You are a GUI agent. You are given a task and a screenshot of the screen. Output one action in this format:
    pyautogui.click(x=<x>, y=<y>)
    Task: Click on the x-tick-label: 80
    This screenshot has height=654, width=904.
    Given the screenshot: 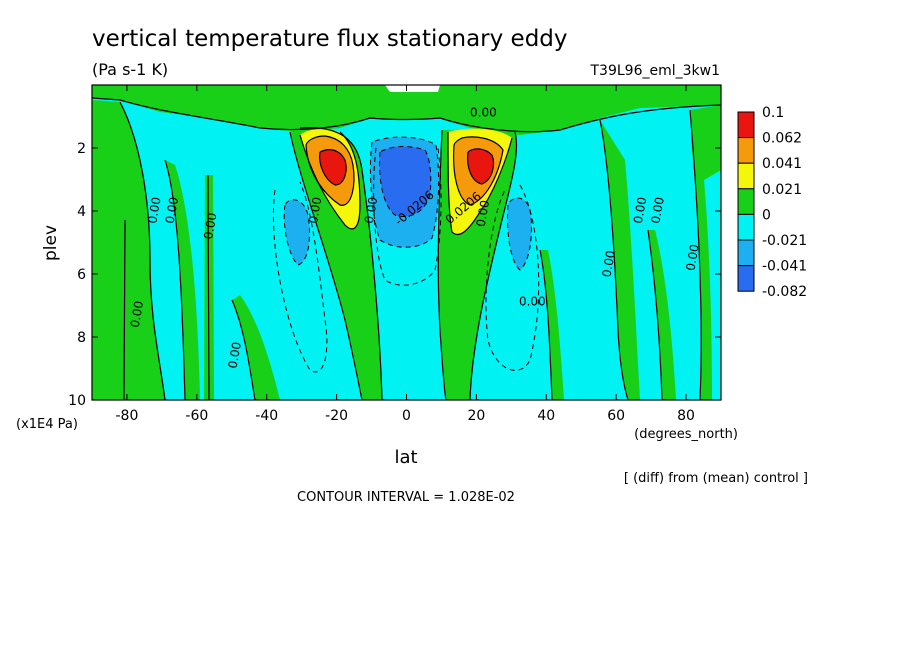 What is the action you would take?
    pyautogui.click(x=686, y=416)
    